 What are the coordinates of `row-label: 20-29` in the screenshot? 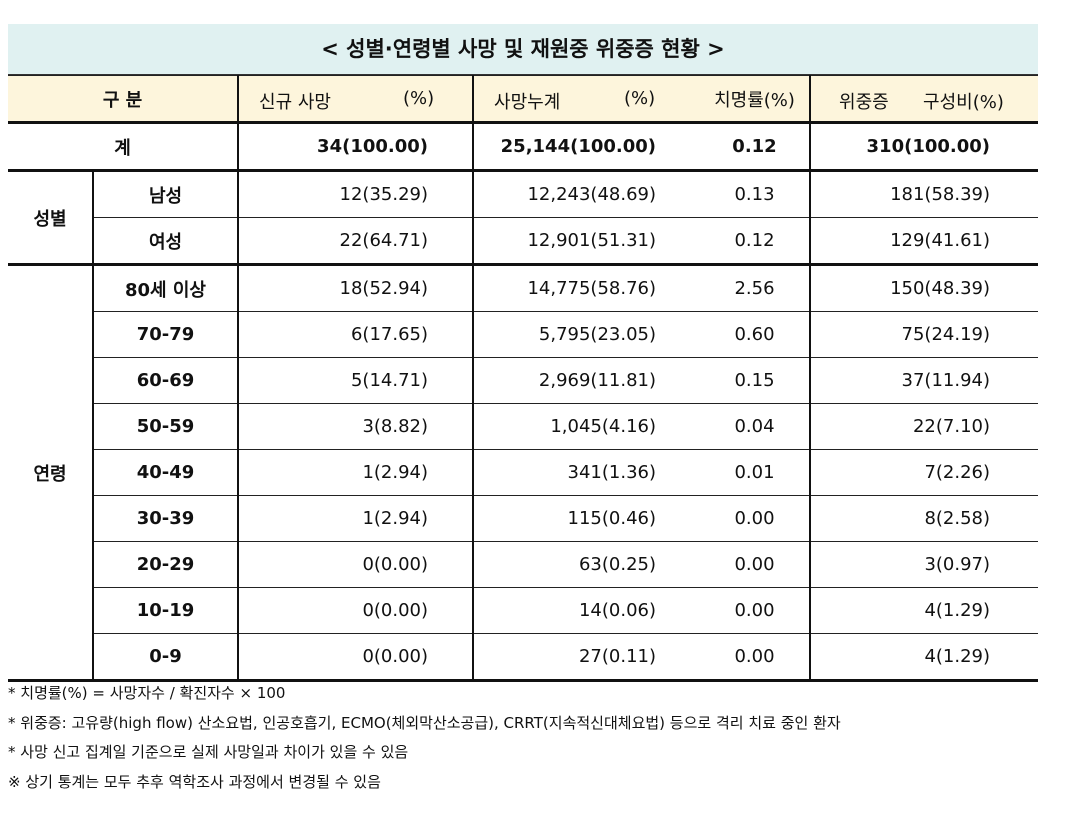 It's located at (165, 564).